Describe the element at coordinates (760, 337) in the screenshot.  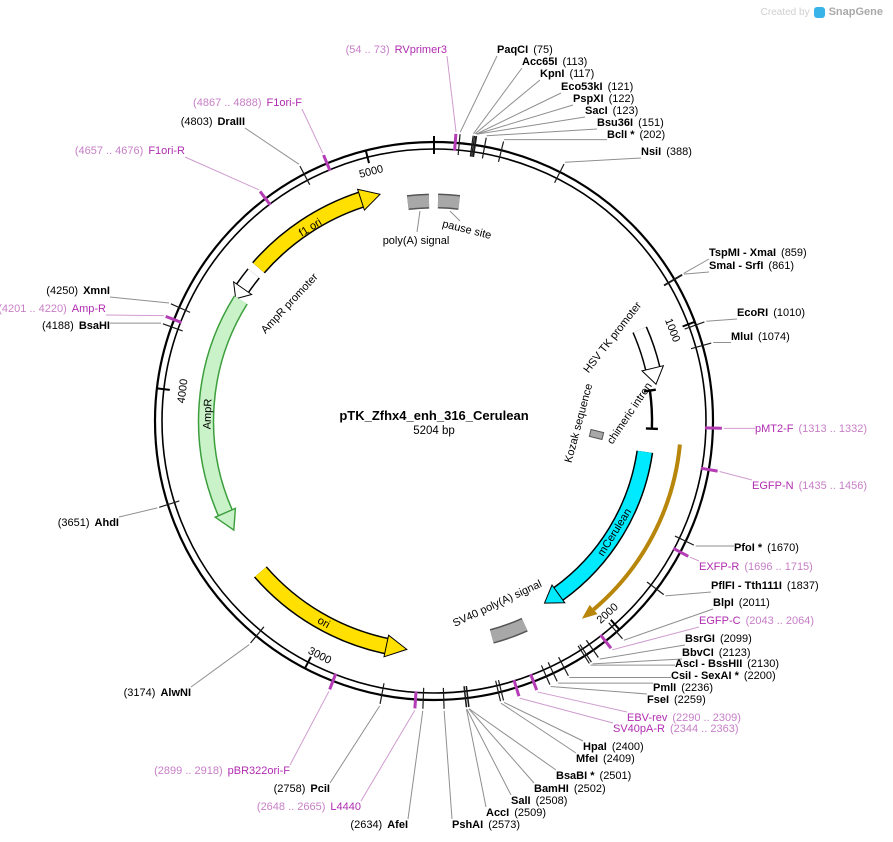
I see `site-label-mlui: MluI (1074)` at that location.